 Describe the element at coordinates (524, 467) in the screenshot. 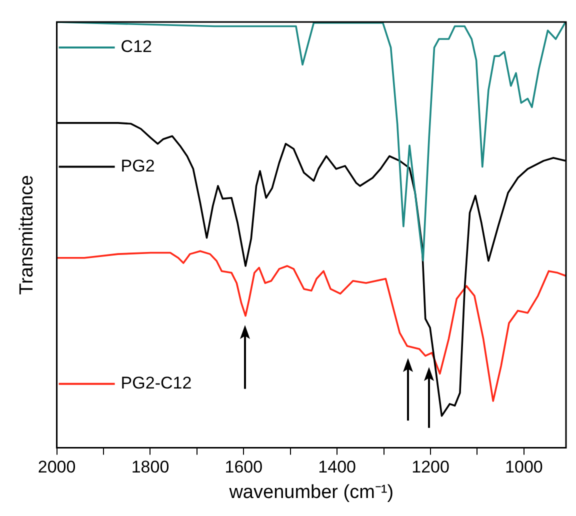

I see `x-tick-label: 1000` at that location.